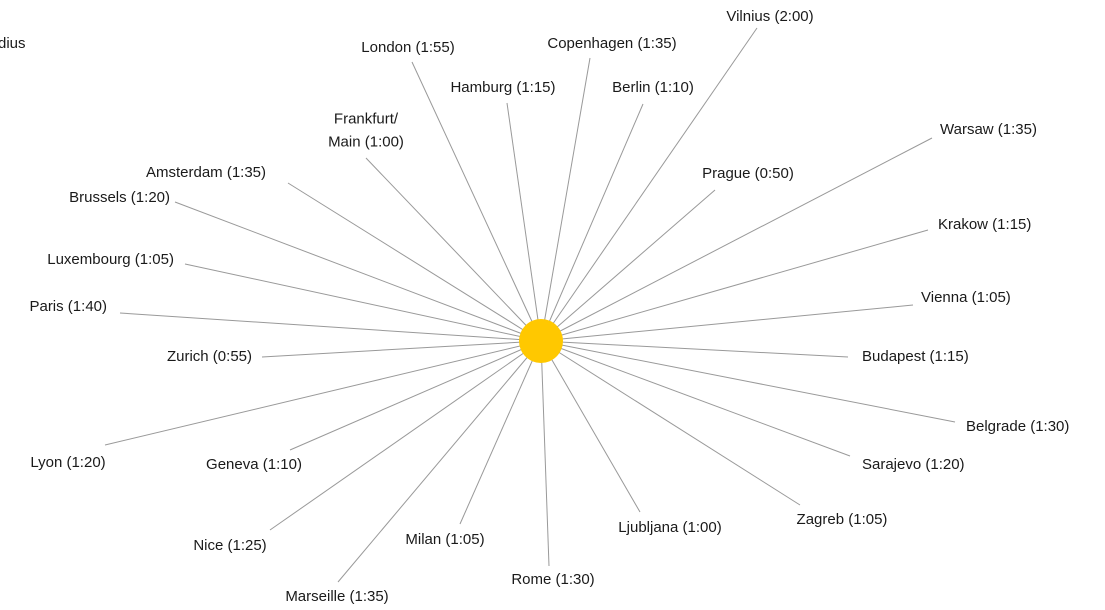 This screenshot has width=1105, height=610. Describe the element at coordinates (842, 519) in the screenshot. I see `city-label: Zagreb (1:05)` at that location.